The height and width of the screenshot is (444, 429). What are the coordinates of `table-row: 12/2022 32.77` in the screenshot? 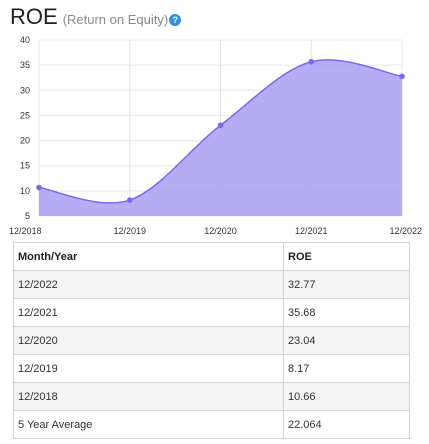 It's located at (211, 284).